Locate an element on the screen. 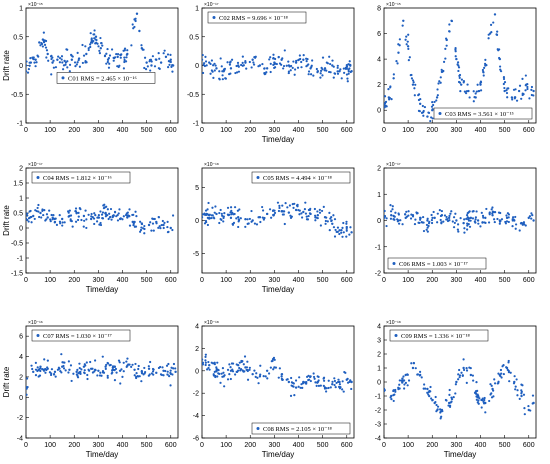  y-tick-label: 0.5 is located at coordinates (18, 214).